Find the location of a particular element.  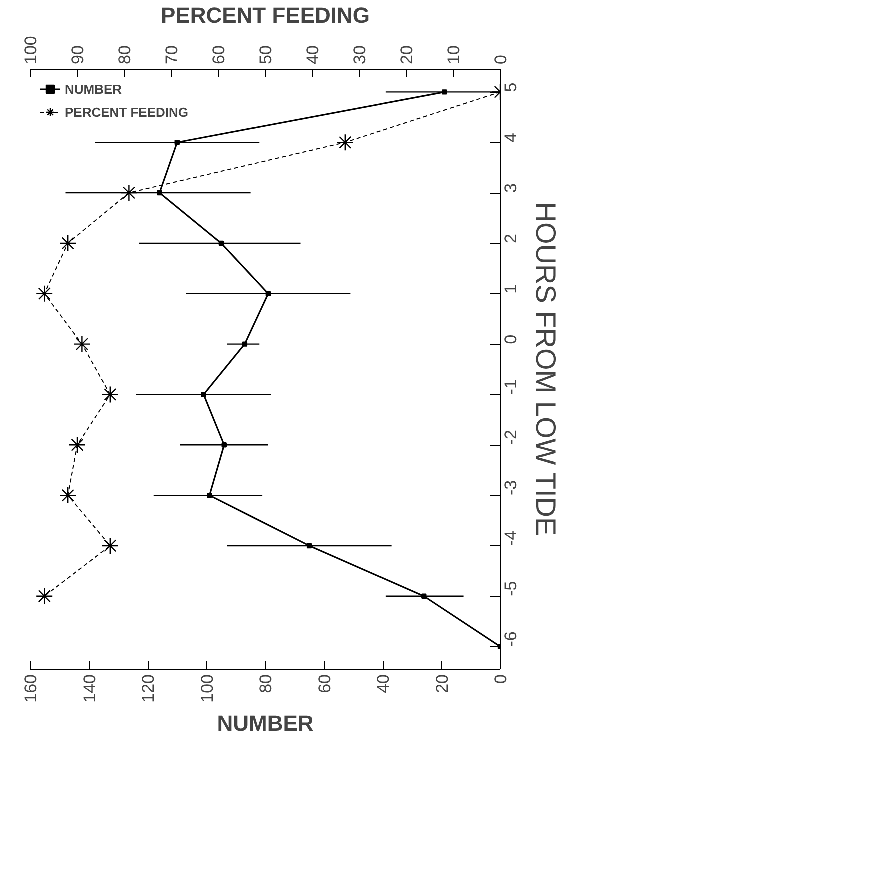

x2-tick-label: 30 is located at coordinates (360, 55).